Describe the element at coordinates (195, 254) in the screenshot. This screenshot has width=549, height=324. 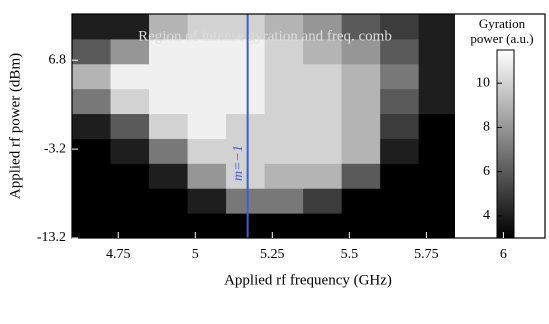
I see `x-tick-label: 5` at that location.